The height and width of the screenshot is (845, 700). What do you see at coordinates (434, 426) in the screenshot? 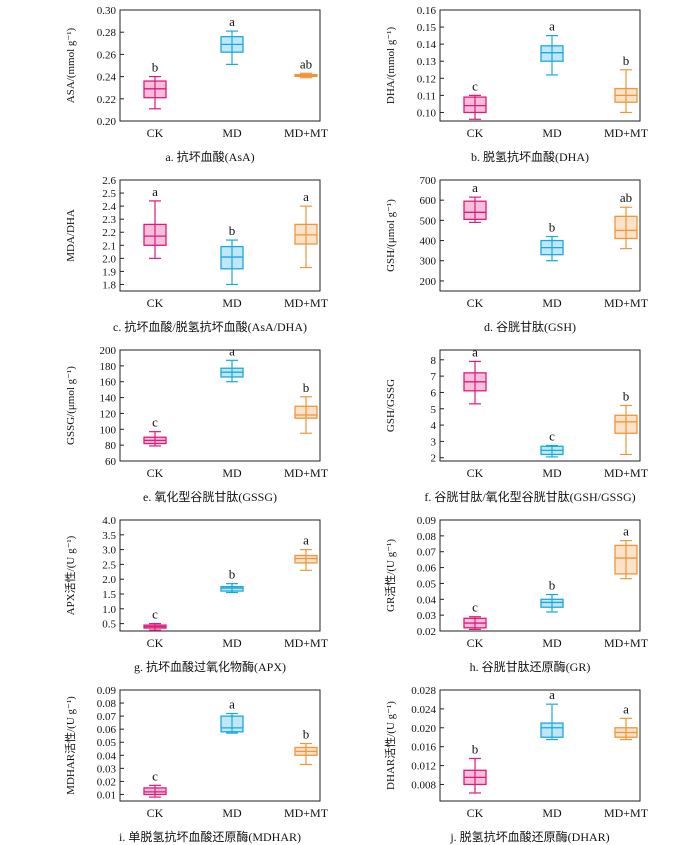
I see `y-tick-label: 4` at bounding box center [434, 426].